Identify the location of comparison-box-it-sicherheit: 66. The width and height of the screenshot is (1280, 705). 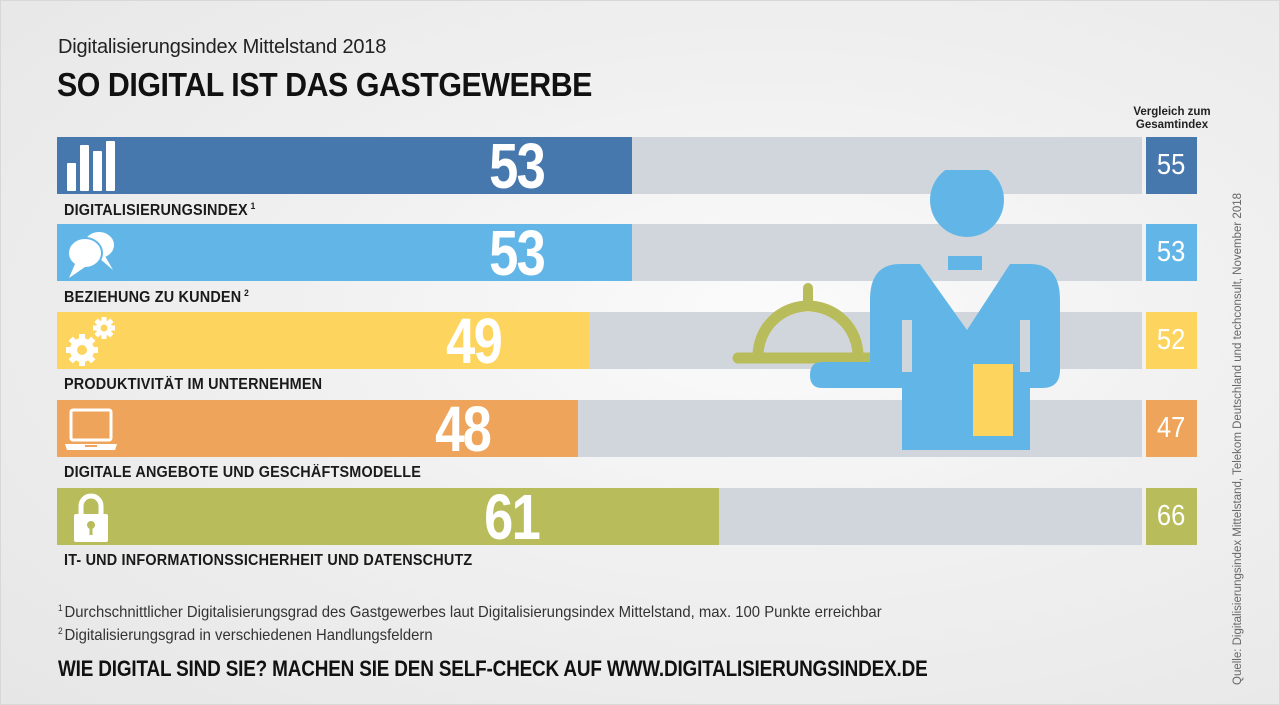
(1171, 516).